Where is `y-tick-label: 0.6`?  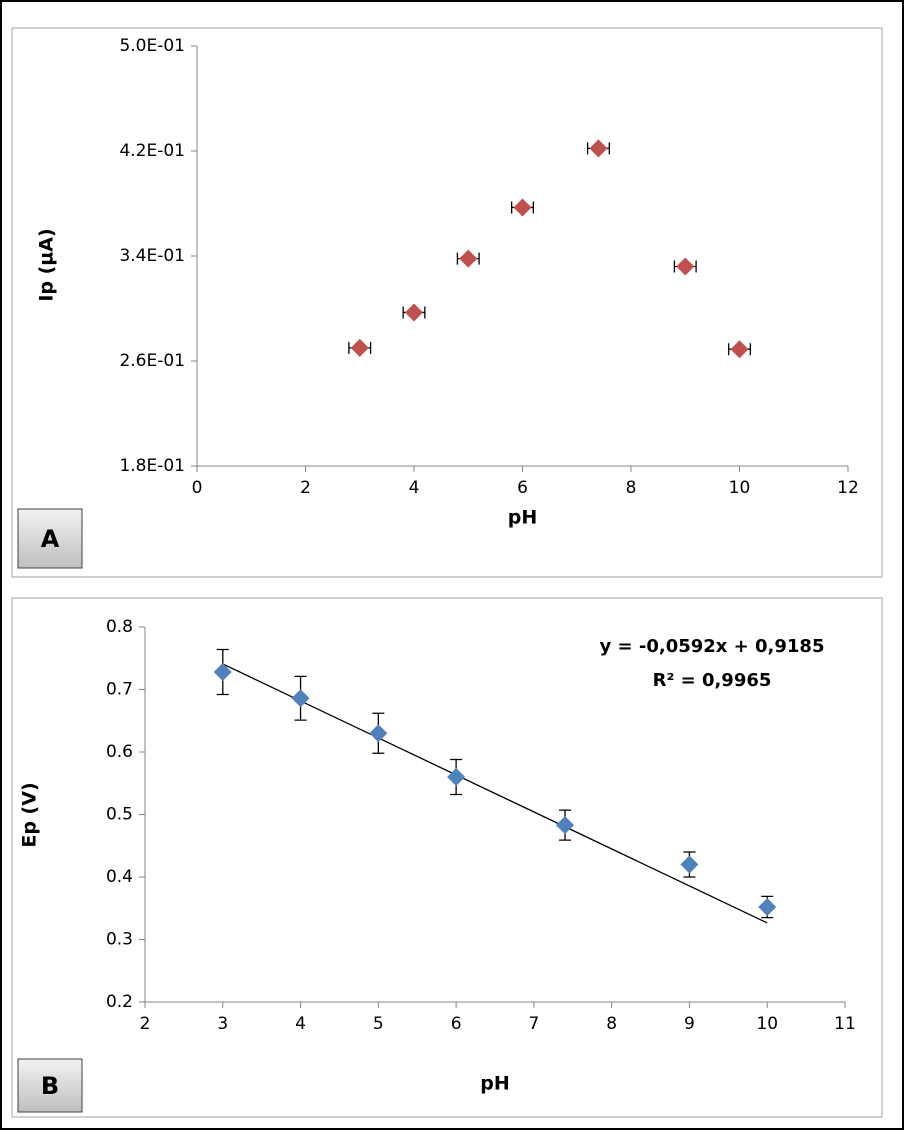 y-tick-label: 0.6 is located at coordinates (119, 752).